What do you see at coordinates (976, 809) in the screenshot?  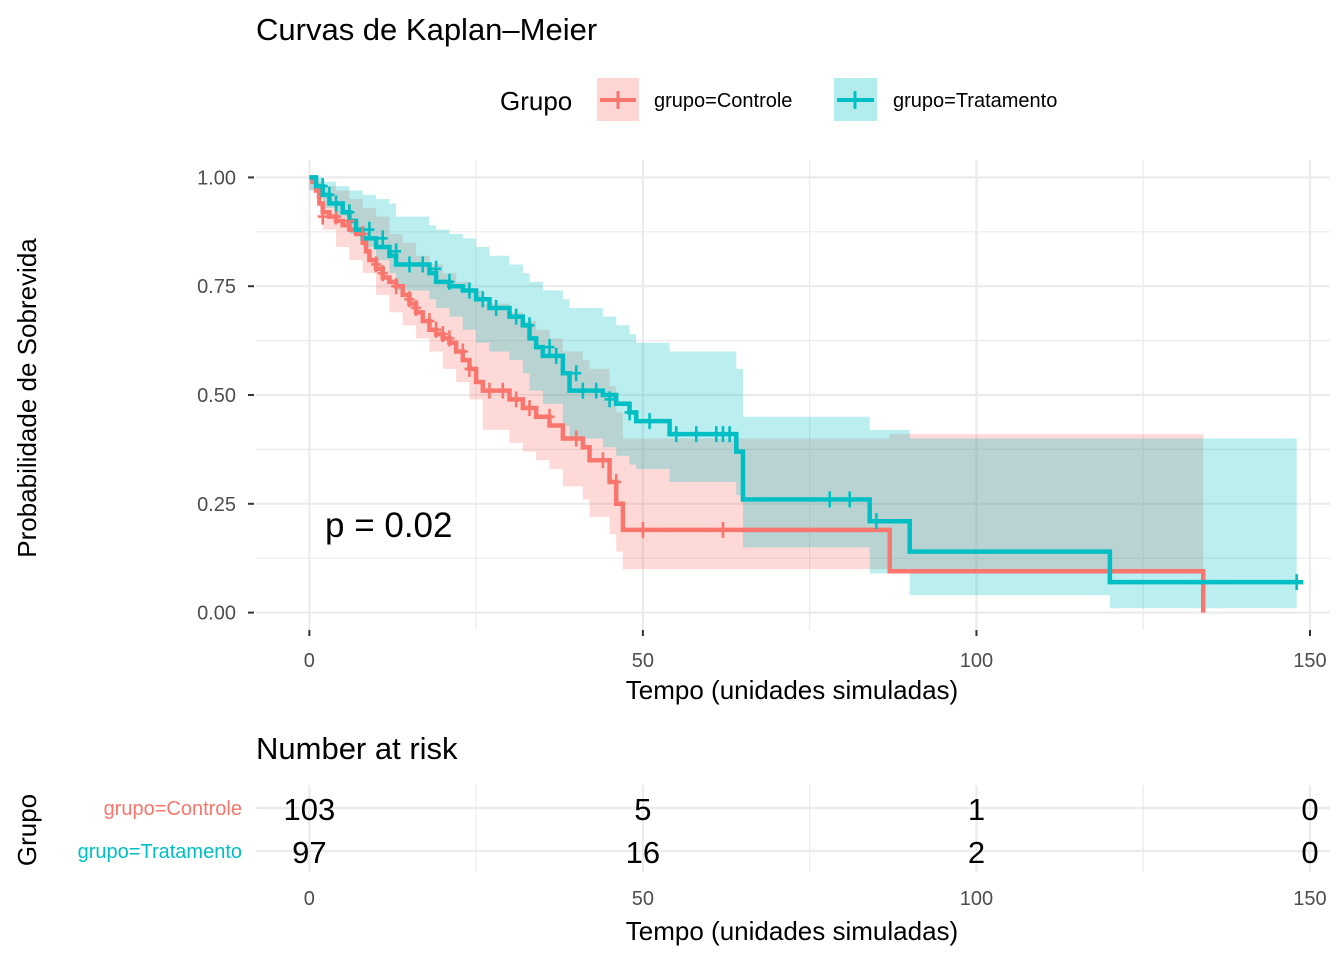 I see `risk-cell-controle: 1` at bounding box center [976, 809].